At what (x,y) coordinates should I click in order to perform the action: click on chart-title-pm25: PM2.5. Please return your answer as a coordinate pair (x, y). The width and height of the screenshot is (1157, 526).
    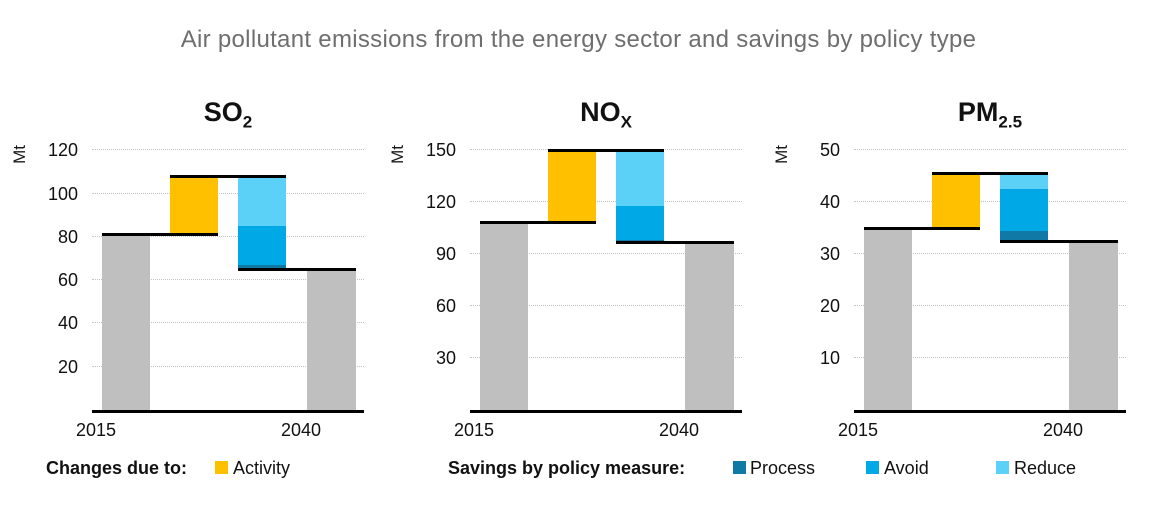
    Looking at the image, I should click on (990, 114).